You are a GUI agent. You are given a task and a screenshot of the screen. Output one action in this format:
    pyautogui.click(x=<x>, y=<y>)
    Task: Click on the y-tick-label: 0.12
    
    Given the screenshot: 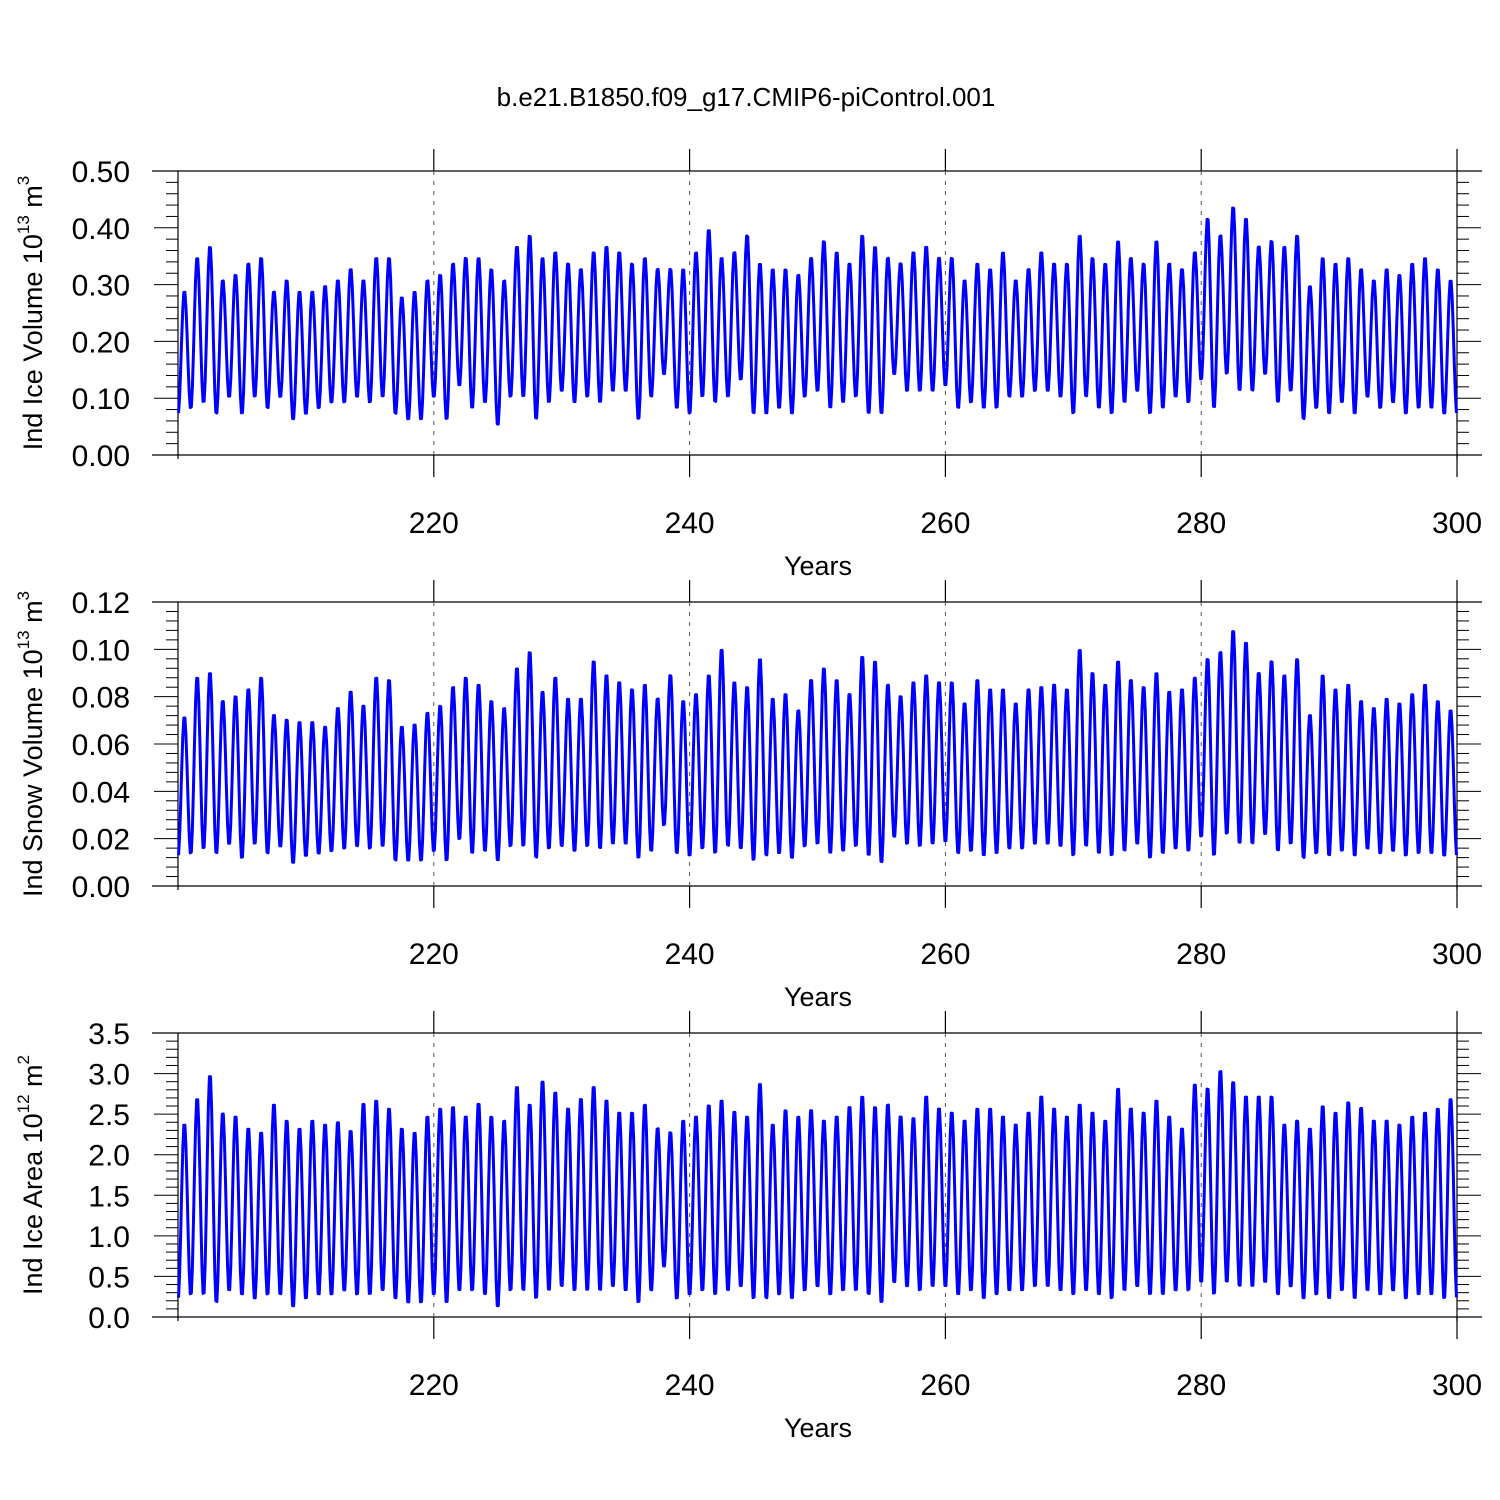 What is the action you would take?
    pyautogui.click(x=101, y=603)
    